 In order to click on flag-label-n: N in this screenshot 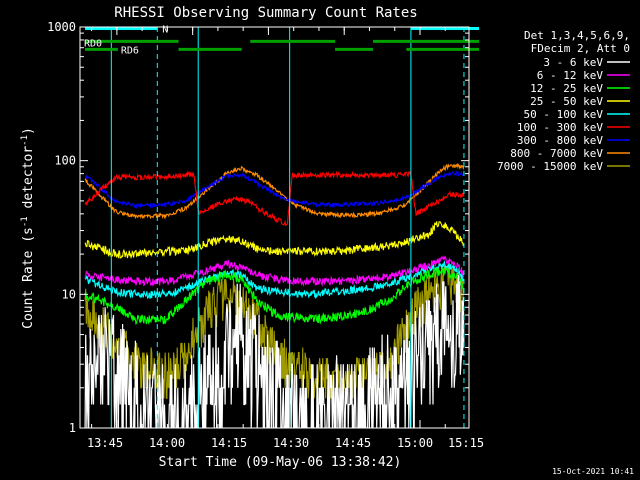, I will do `click(165, 29)`.